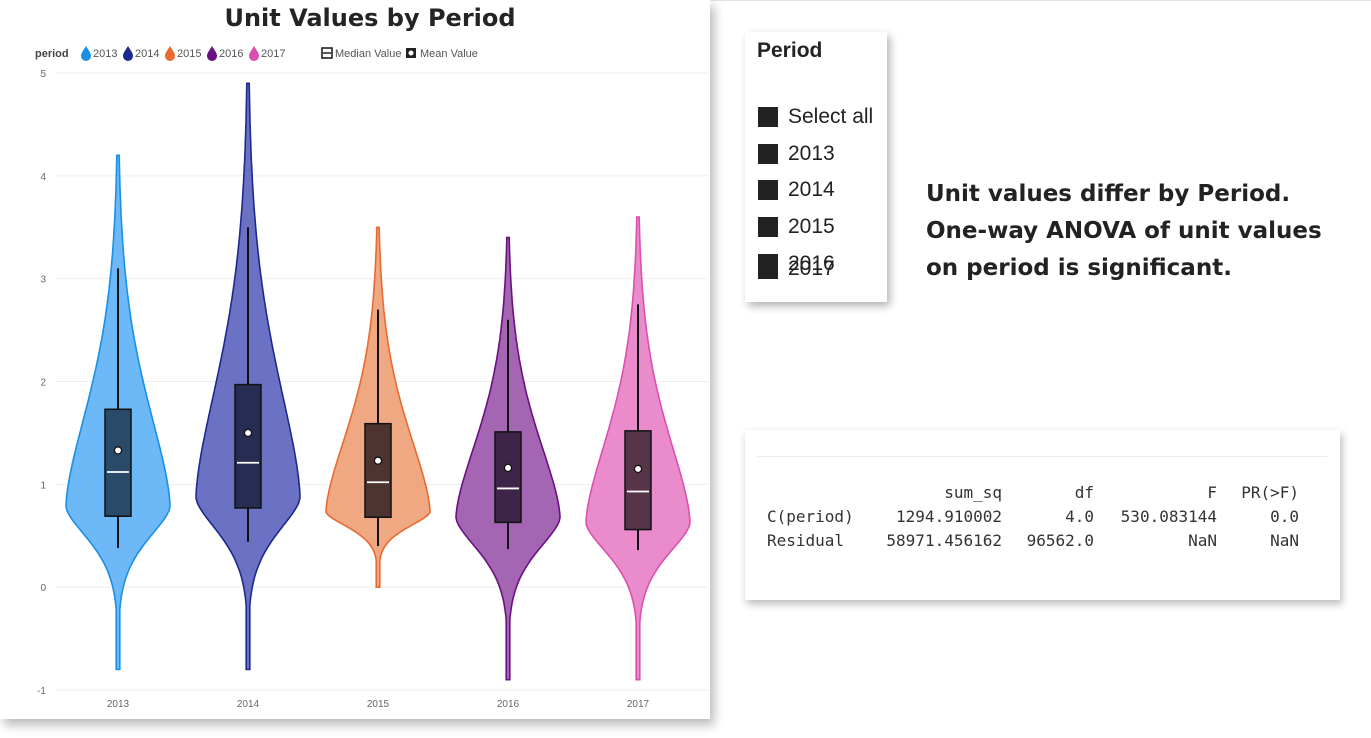 The height and width of the screenshot is (738, 1371). I want to click on insight-line-2: One-way ANOVA of unit values, so click(1124, 231).